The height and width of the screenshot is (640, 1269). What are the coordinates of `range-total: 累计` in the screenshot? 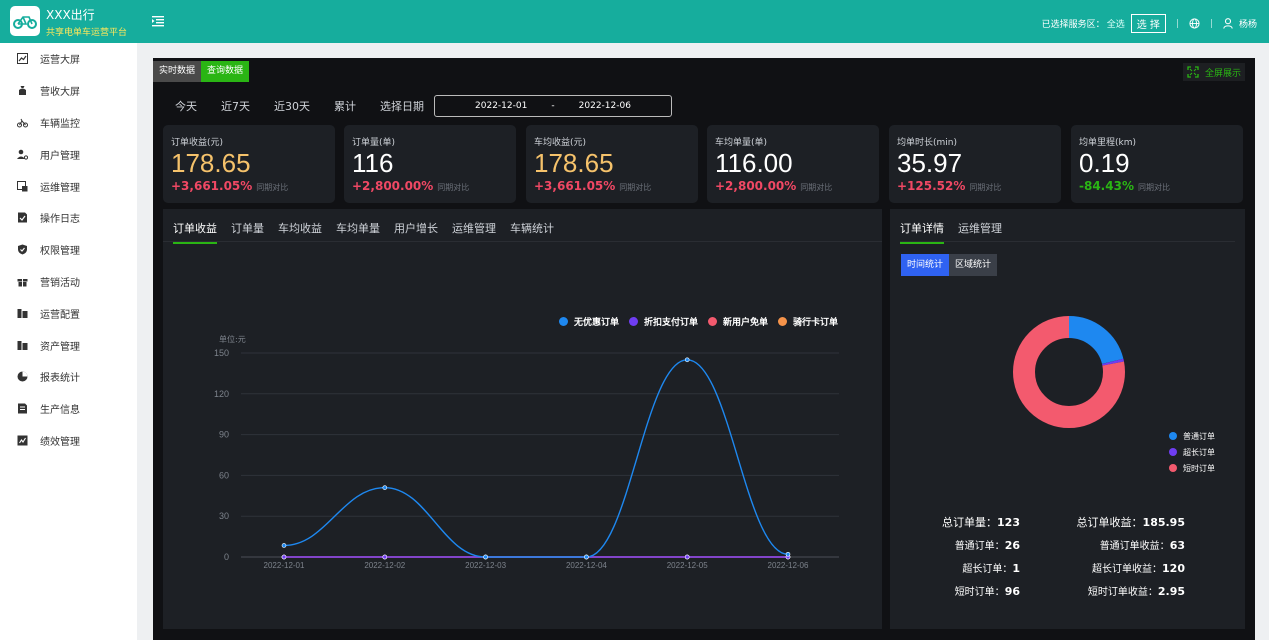 It's located at (345, 106).